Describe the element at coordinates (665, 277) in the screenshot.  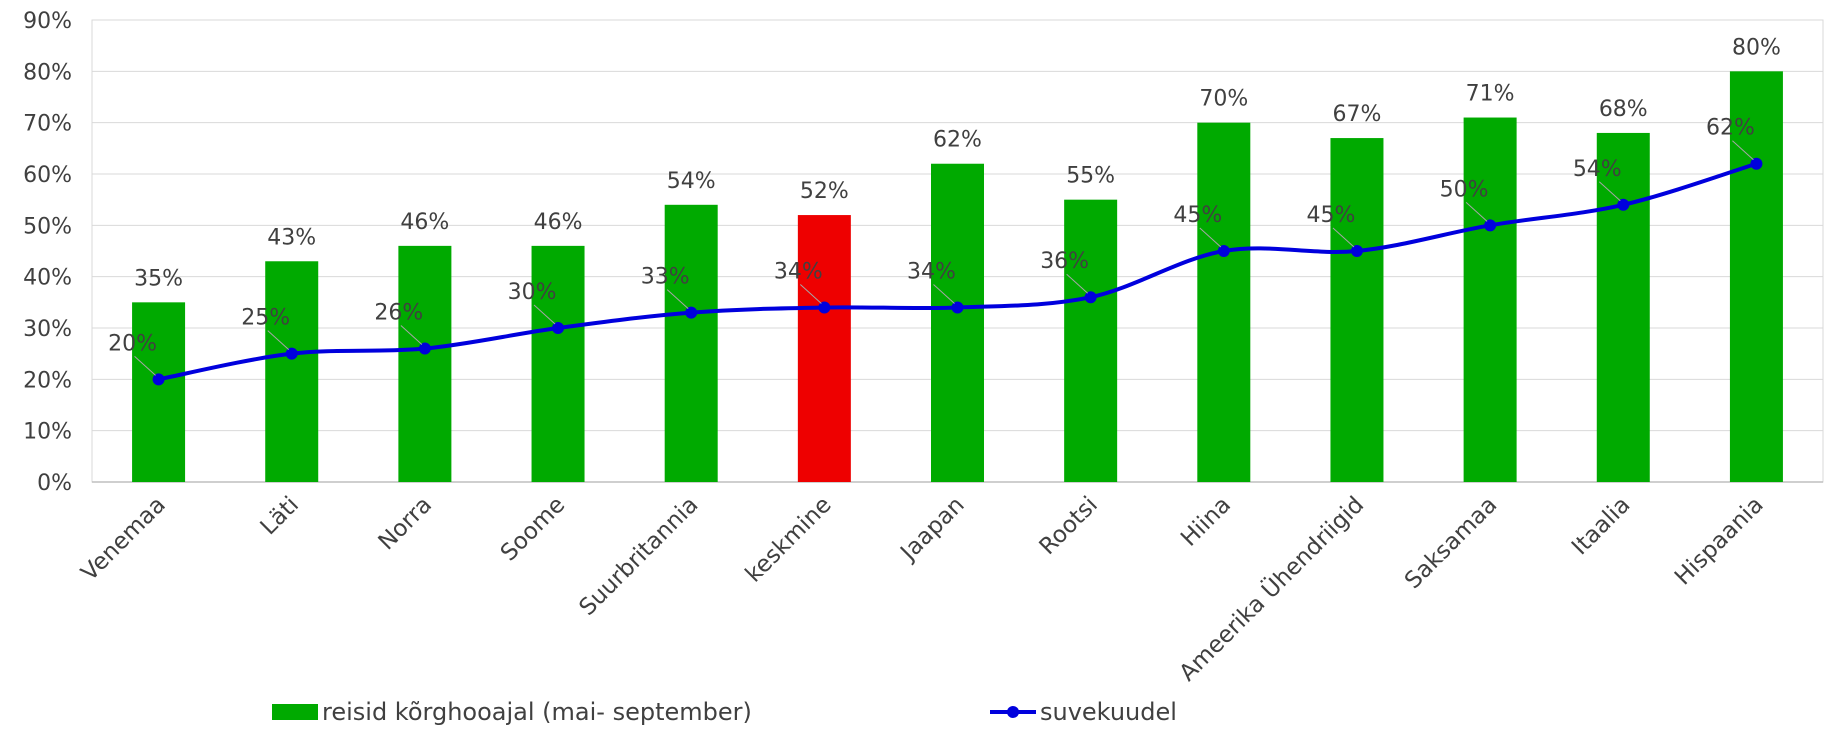
I see `line-data-label: 33%` at that location.